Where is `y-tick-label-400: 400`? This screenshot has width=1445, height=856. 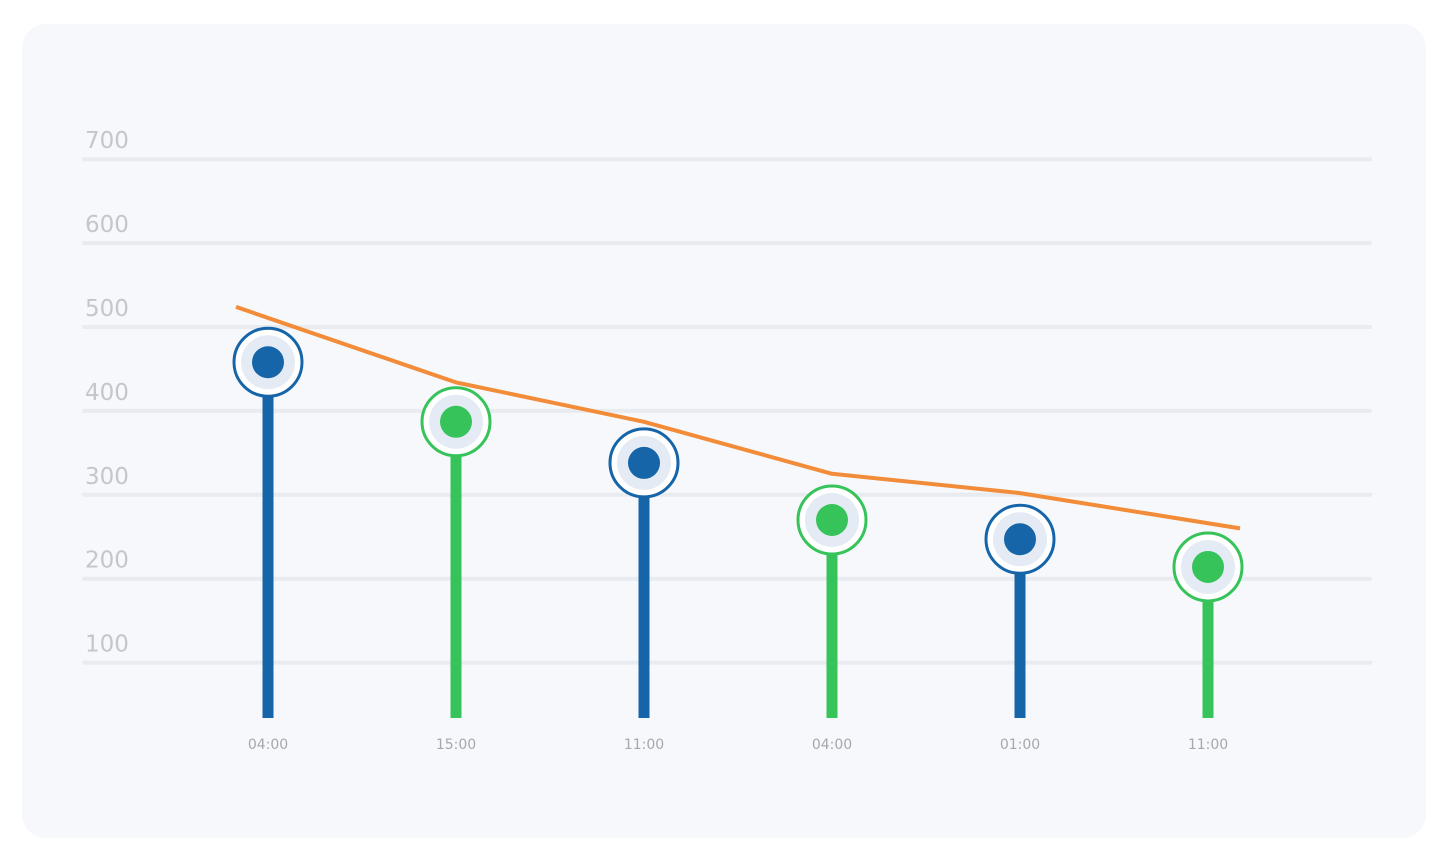
y-tick-label-400: 400 is located at coordinates (107, 393).